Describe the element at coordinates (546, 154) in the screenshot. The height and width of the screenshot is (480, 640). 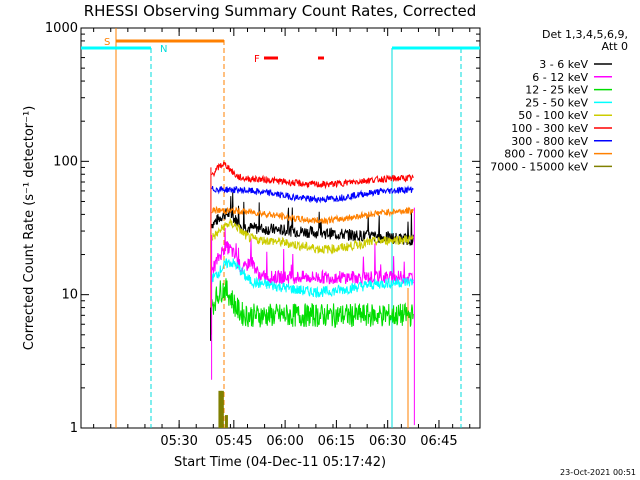
I see `legend-label: 800 - 7000 keV` at that location.